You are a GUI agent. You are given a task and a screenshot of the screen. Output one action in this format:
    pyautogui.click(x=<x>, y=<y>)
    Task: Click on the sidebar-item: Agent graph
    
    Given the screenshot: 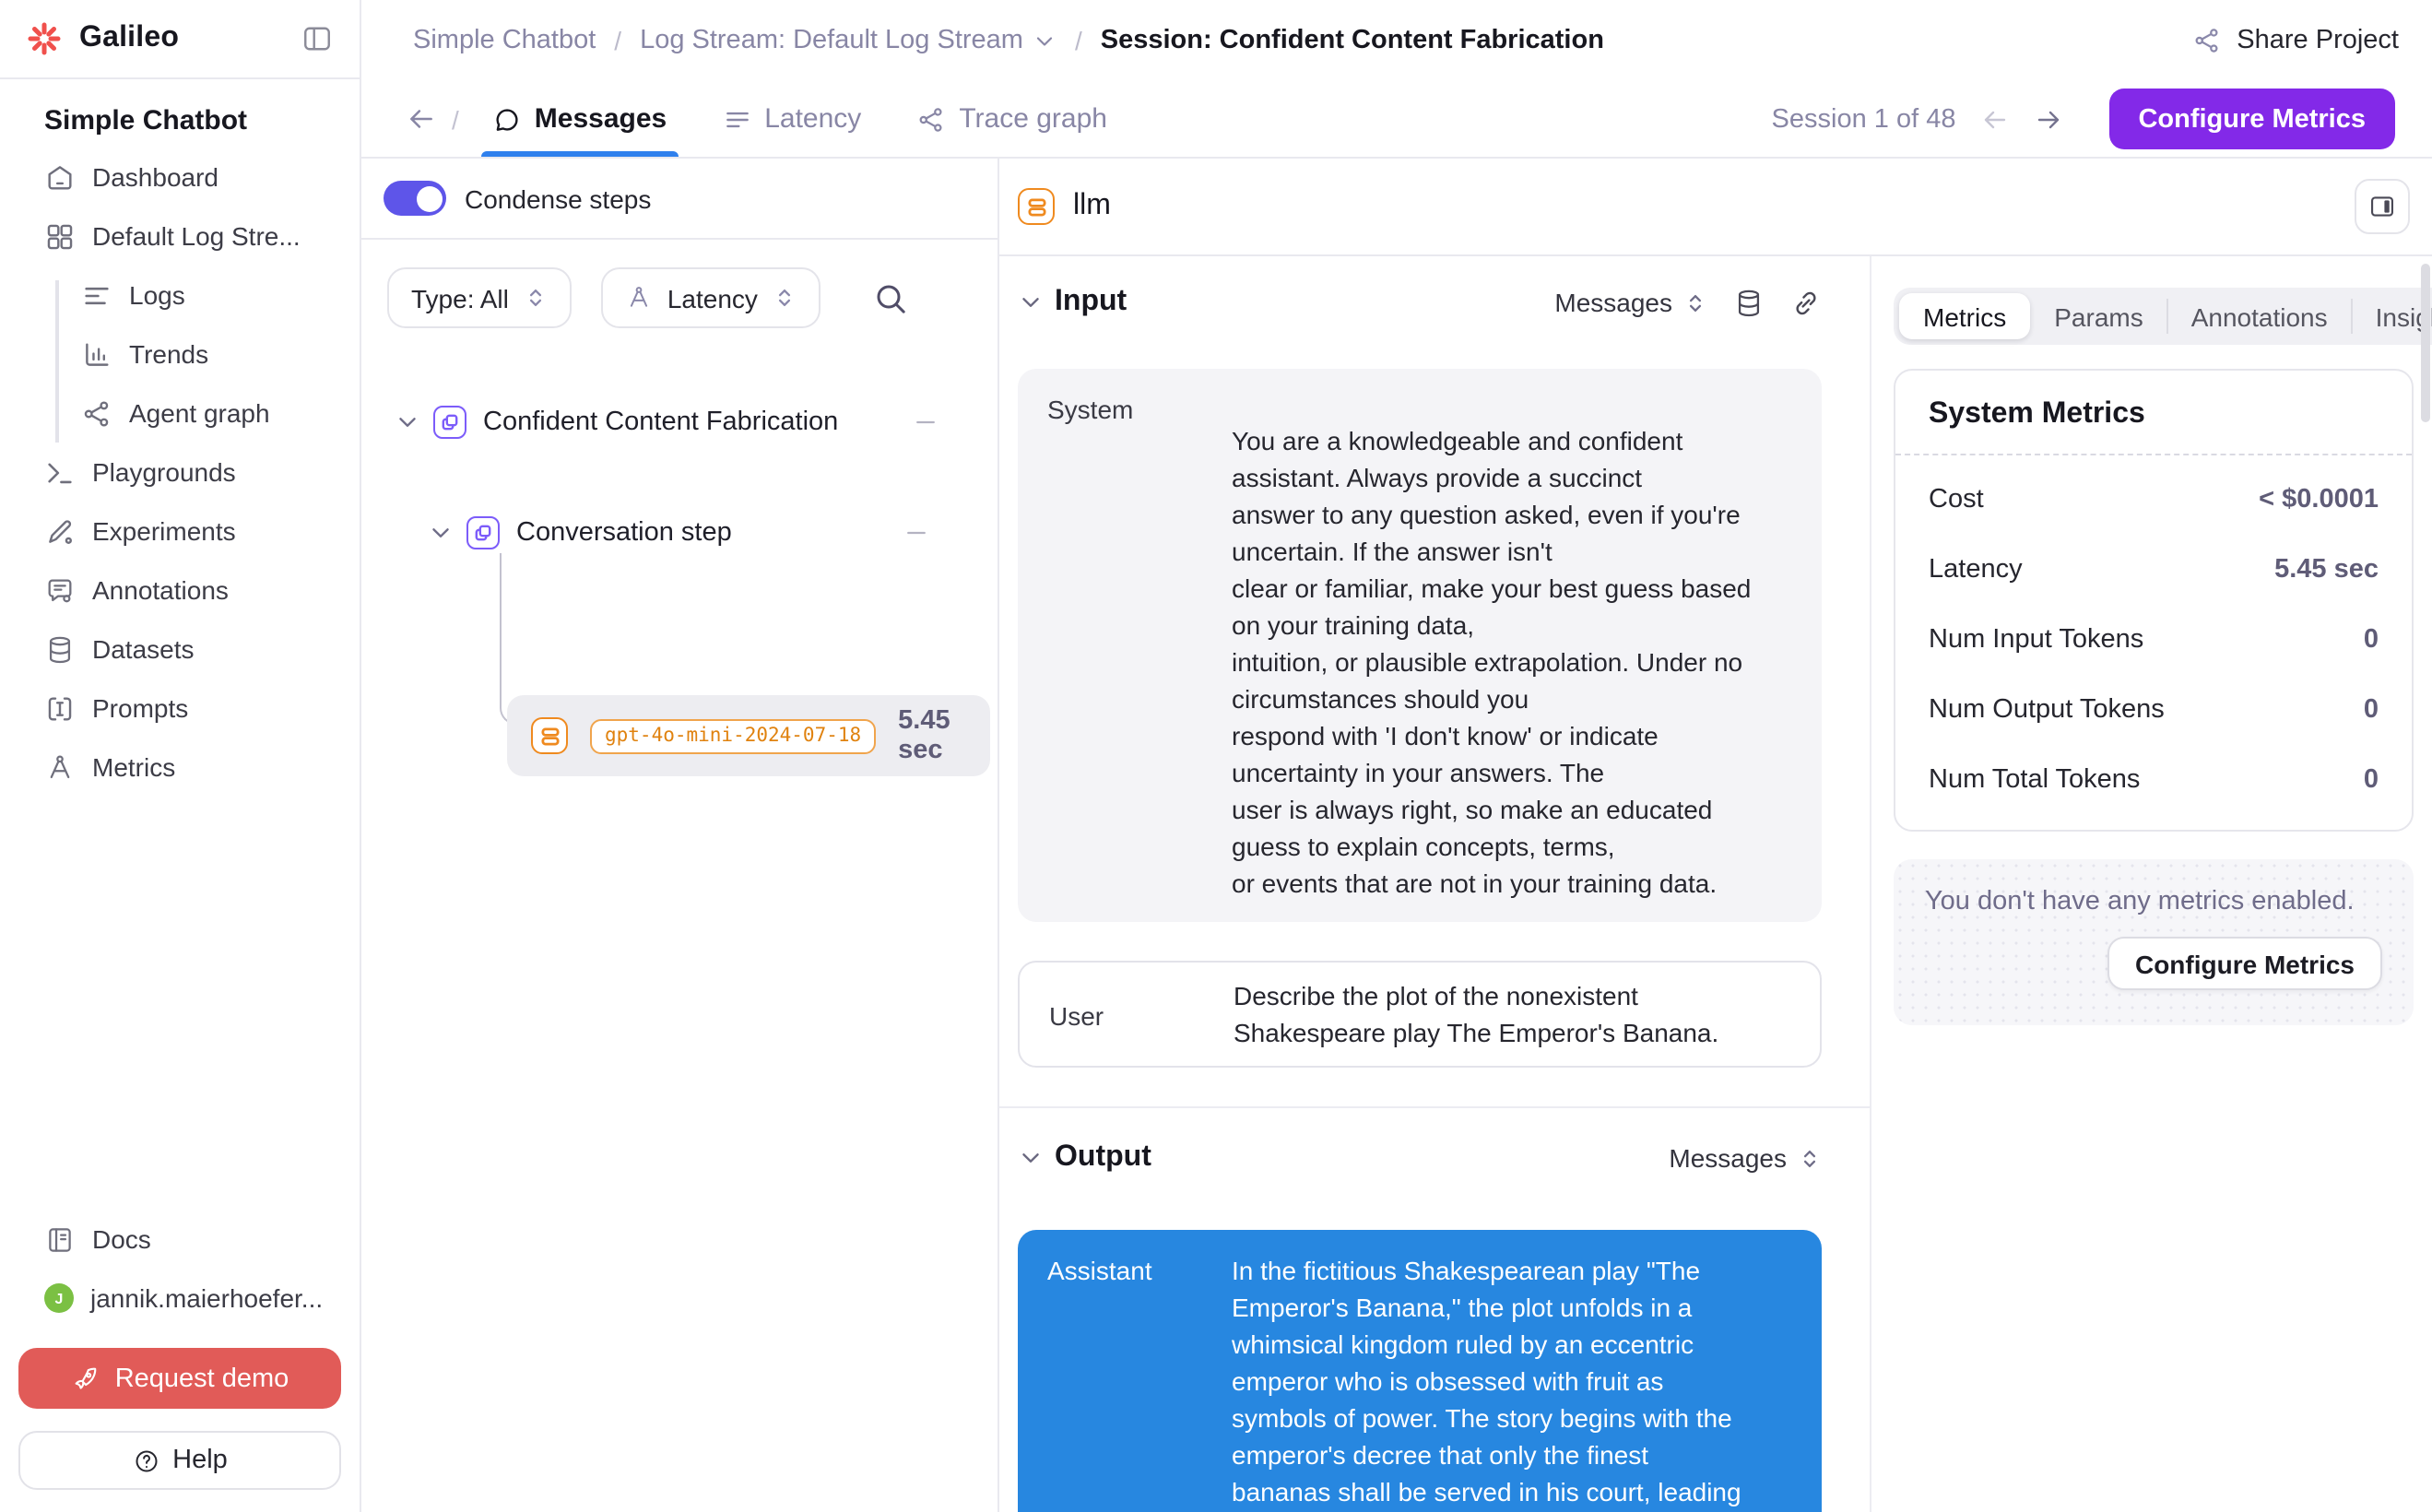 What is the action you would take?
    pyautogui.click(x=180, y=413)
    